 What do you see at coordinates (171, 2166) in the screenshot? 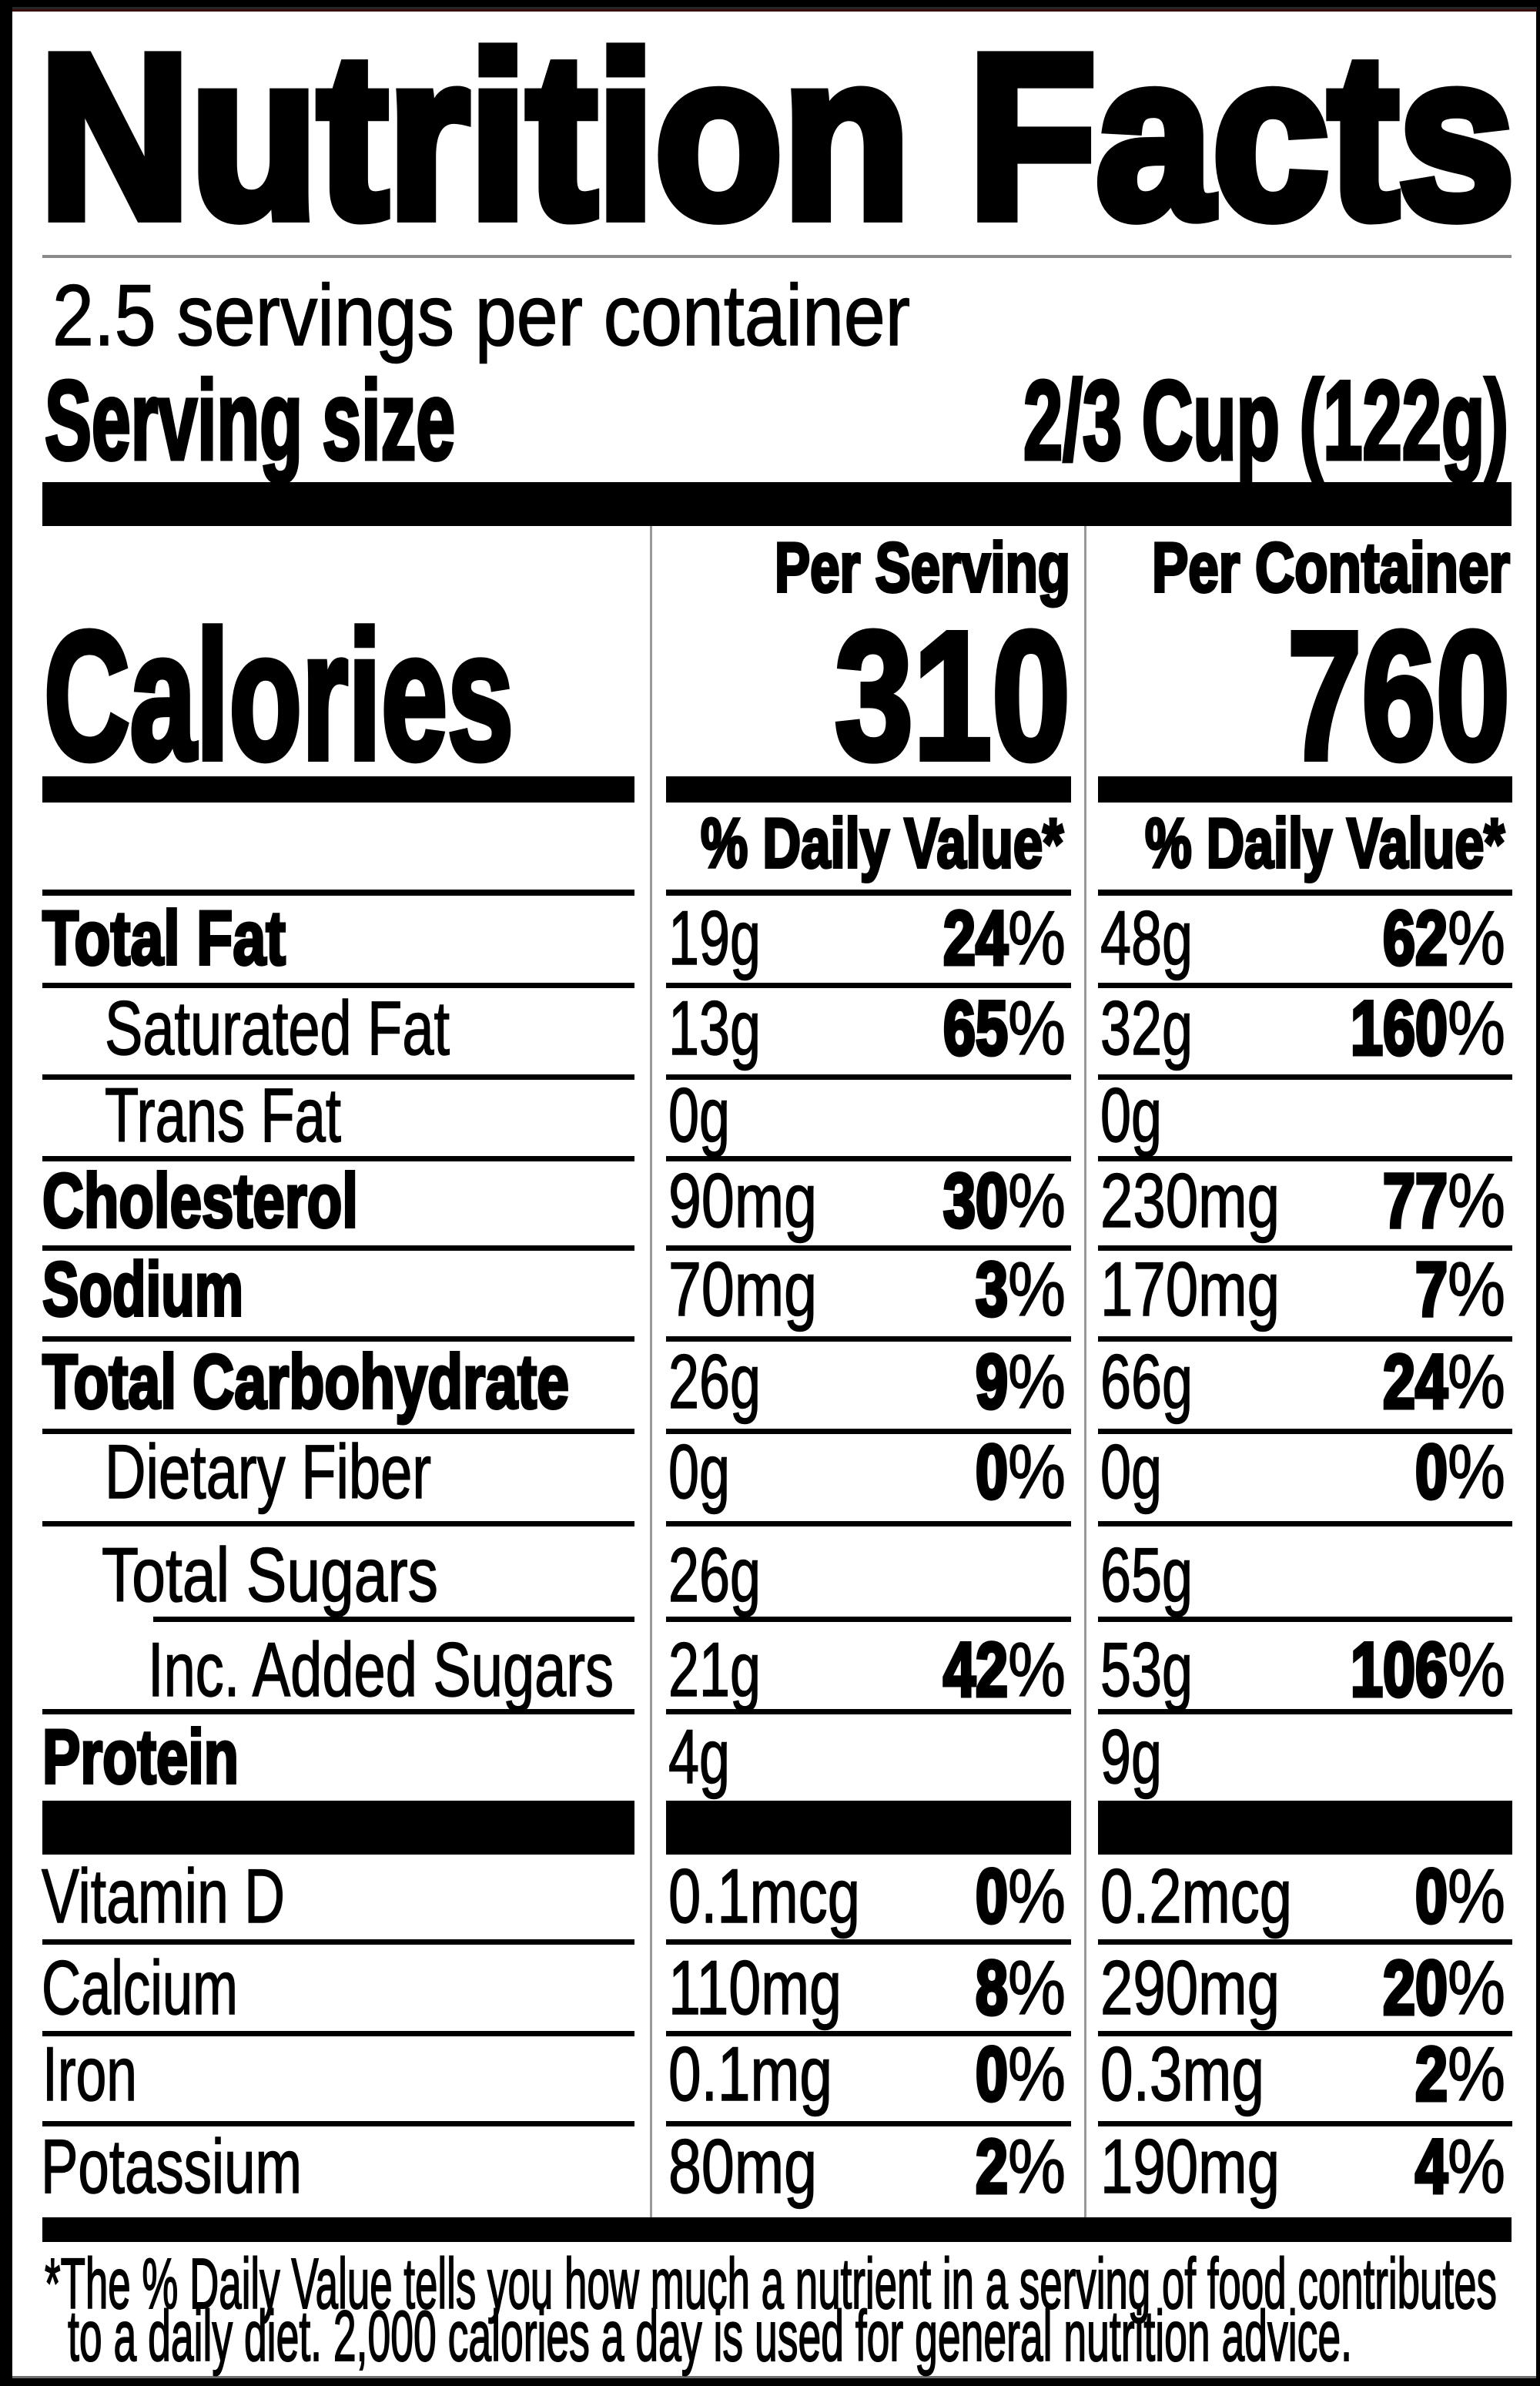
I see `svg-text: Potassium` at bounding box center [171, 2166].